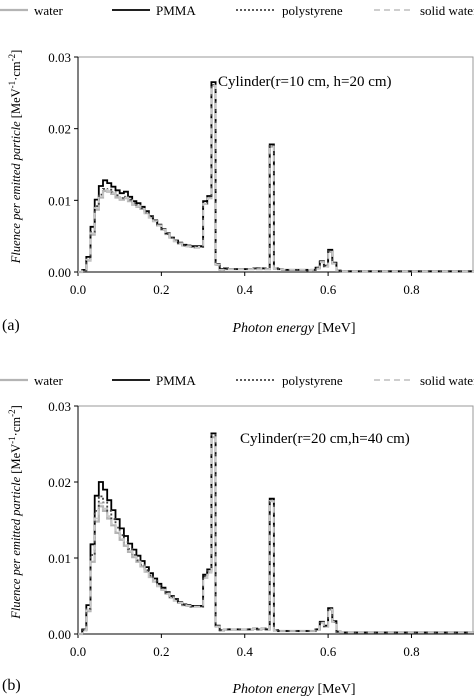 The image size is (474, 698). I want to click on panel-label: (a), so click(11, 325).